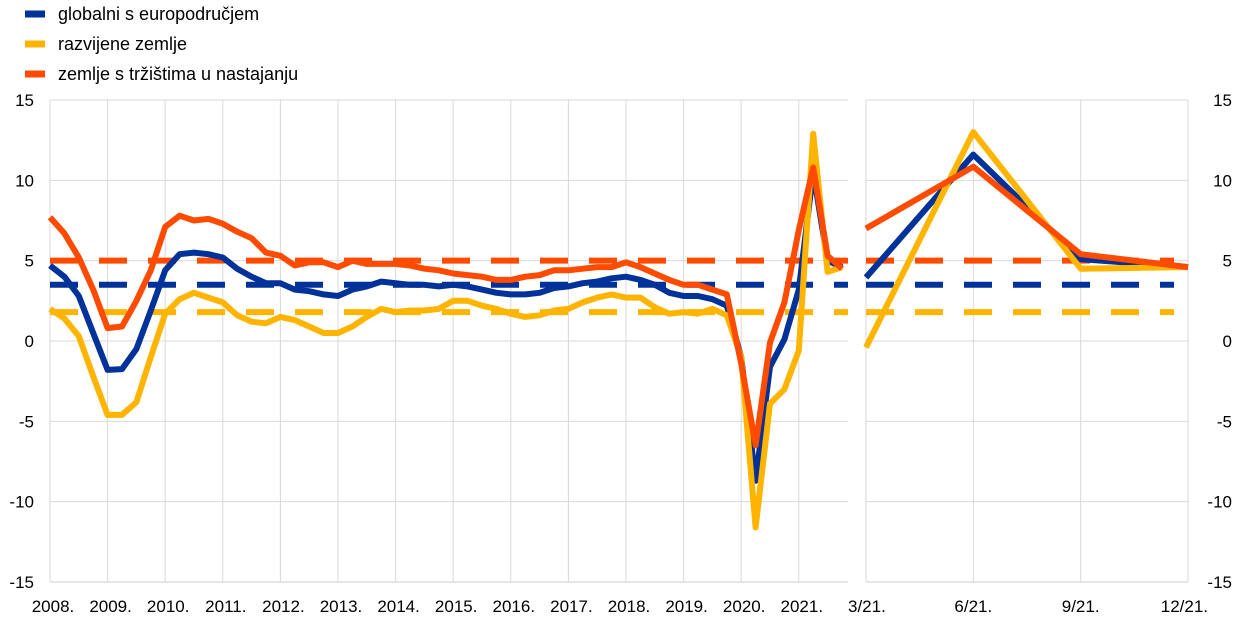 Image resolution: width=1240 pixels, height=627 pixels. I want to click on left-x-tick-label: 2015., so click(456, 606).